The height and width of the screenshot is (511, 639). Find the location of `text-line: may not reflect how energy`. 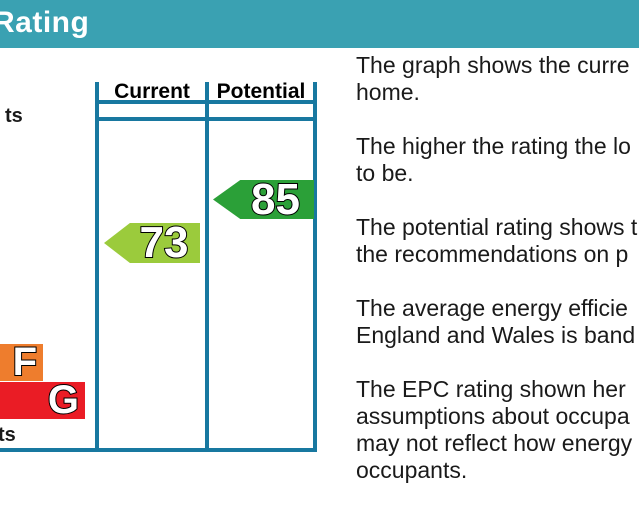

text-line: may not reflect how energy is located at coordinates (494, 443).